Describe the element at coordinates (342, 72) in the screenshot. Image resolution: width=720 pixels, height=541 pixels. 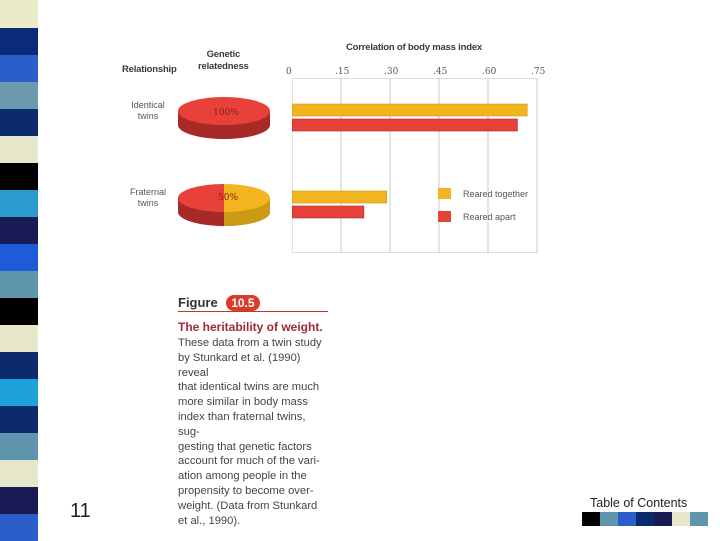
I see `x-tick-label: .15` at that location.